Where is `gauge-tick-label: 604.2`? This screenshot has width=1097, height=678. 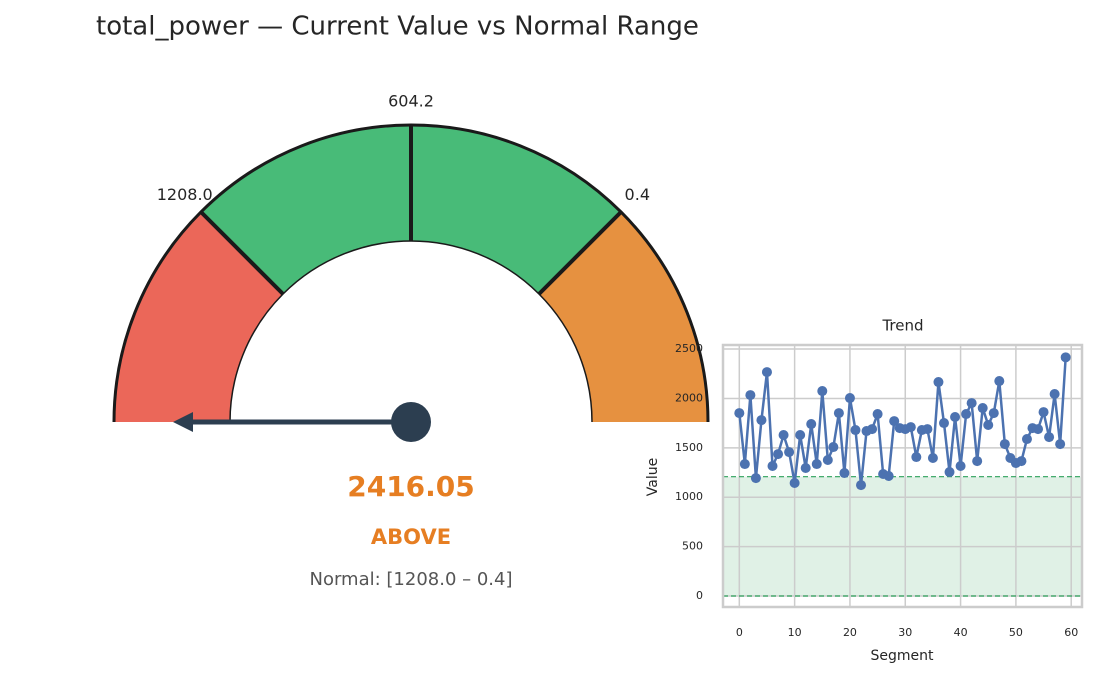
gauge-tick-label: 604.2 is located at coordinates (411, 101).